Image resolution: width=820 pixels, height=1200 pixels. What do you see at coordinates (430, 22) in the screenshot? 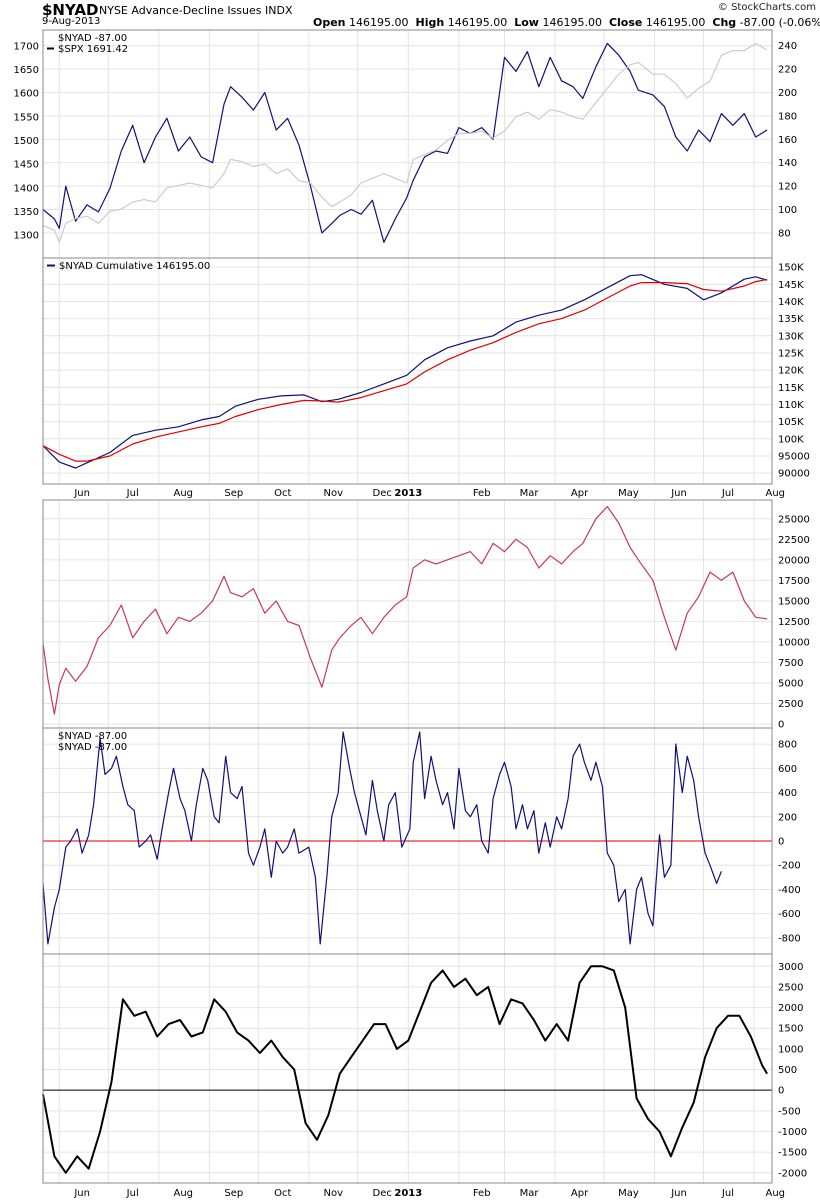
I see `high-label: High` at bounding box center [430, 22].